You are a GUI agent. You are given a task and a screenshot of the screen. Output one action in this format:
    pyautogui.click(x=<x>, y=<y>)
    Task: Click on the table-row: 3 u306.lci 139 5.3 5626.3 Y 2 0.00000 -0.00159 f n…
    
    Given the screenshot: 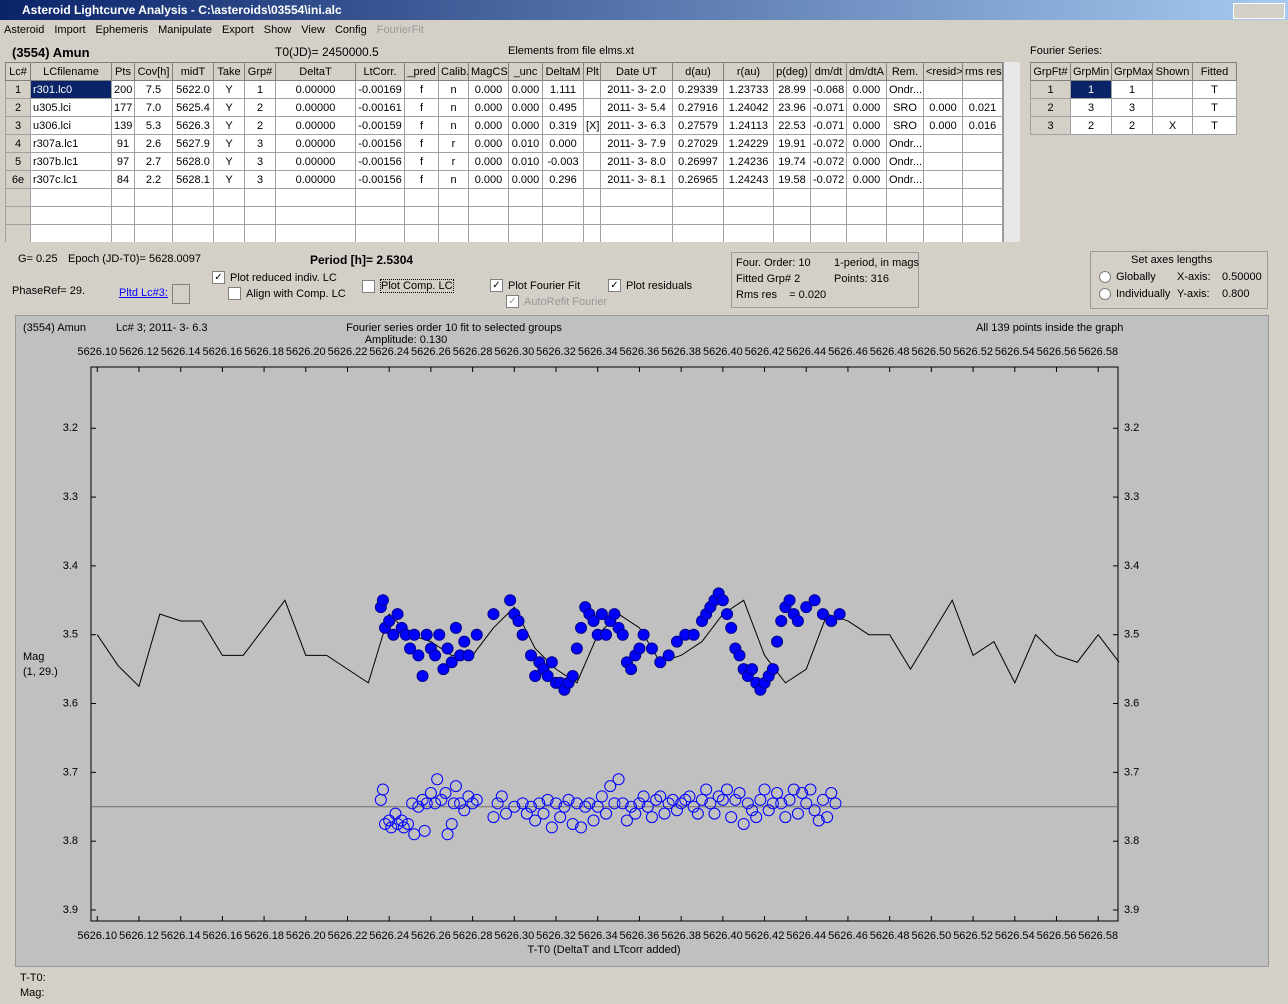 What is the action you would take?
    pyautogui.click(x=504, y=125)
    